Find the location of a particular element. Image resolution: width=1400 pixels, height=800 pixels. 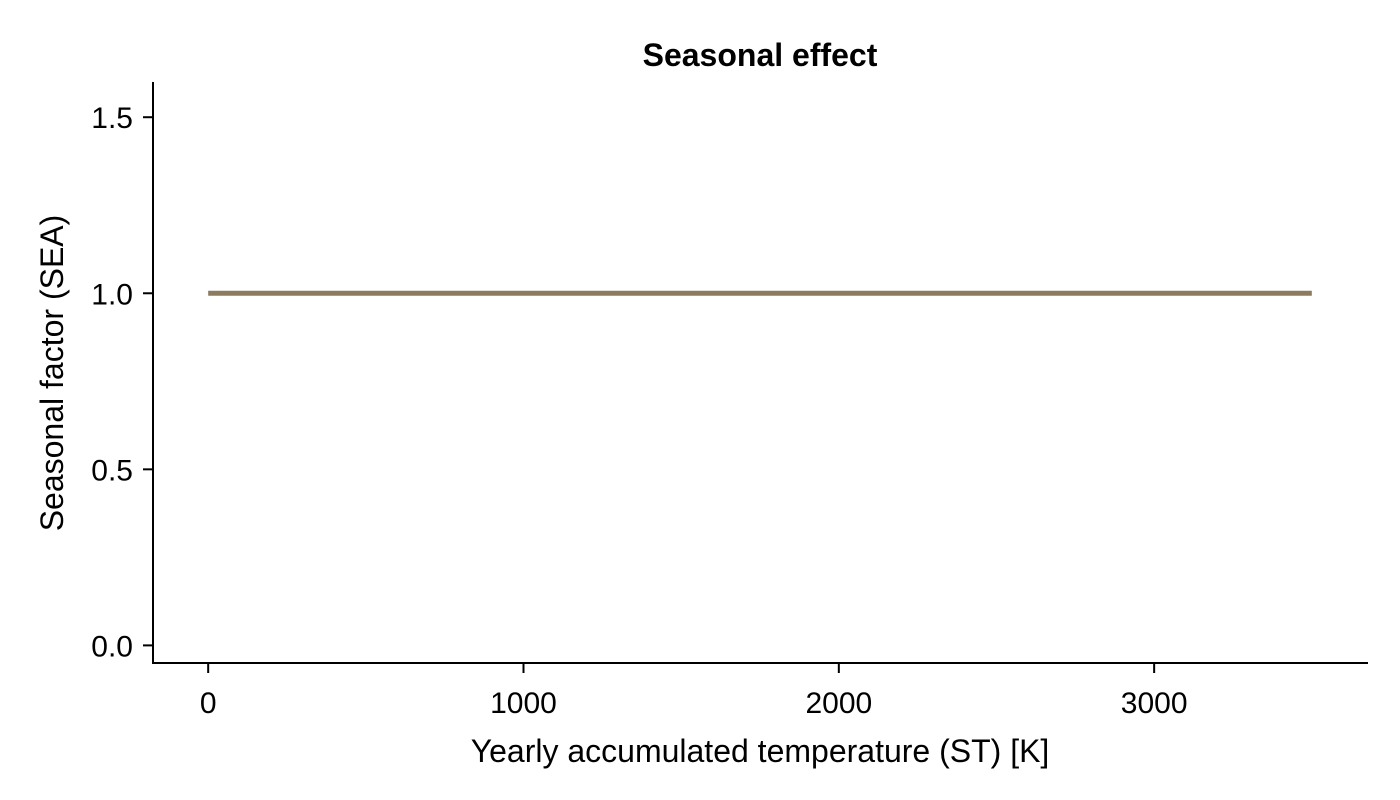

x-tick-label: 2000 is located at coordinates (838, 703).